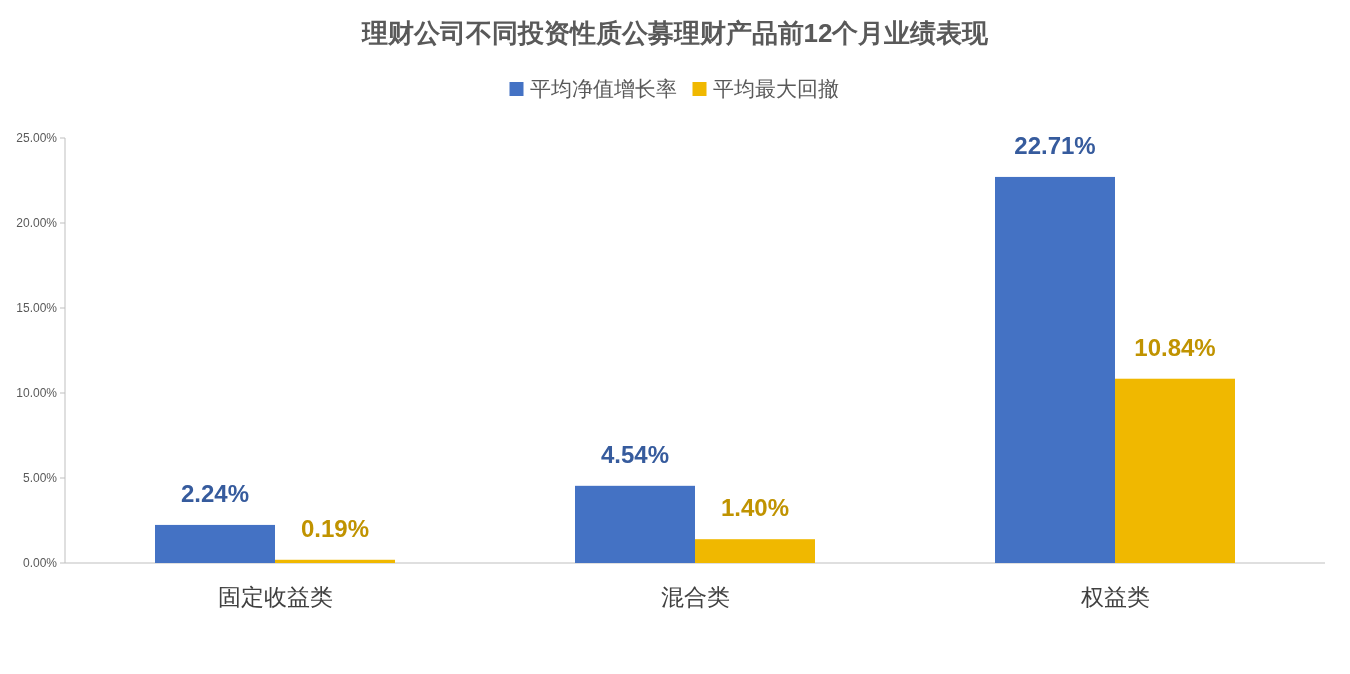 The image size is (1350, 674). What do you see at coordinates (37, 138) in the screenshot?
I see `y-tick-label: 25.00%` at bounding box center [37, 138].